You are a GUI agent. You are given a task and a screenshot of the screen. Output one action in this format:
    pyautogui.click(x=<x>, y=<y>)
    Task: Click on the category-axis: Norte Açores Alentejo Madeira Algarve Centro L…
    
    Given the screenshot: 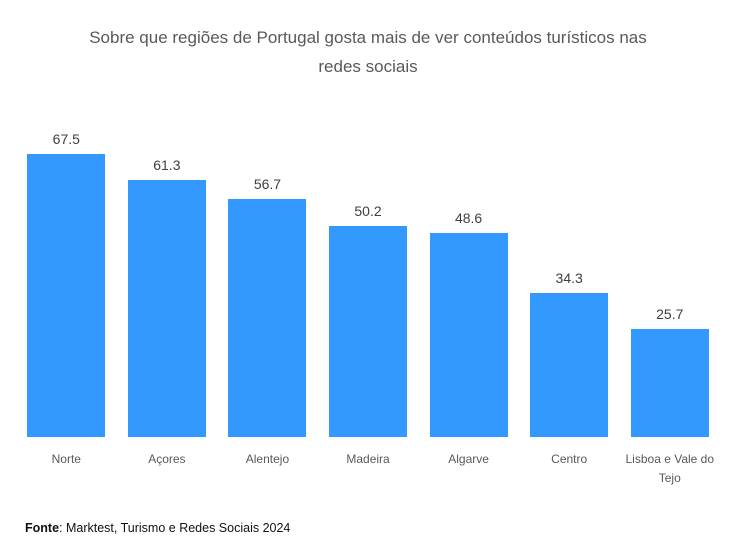 What is the action you would take?
    pyautogui.click(x=368, y=468)
    